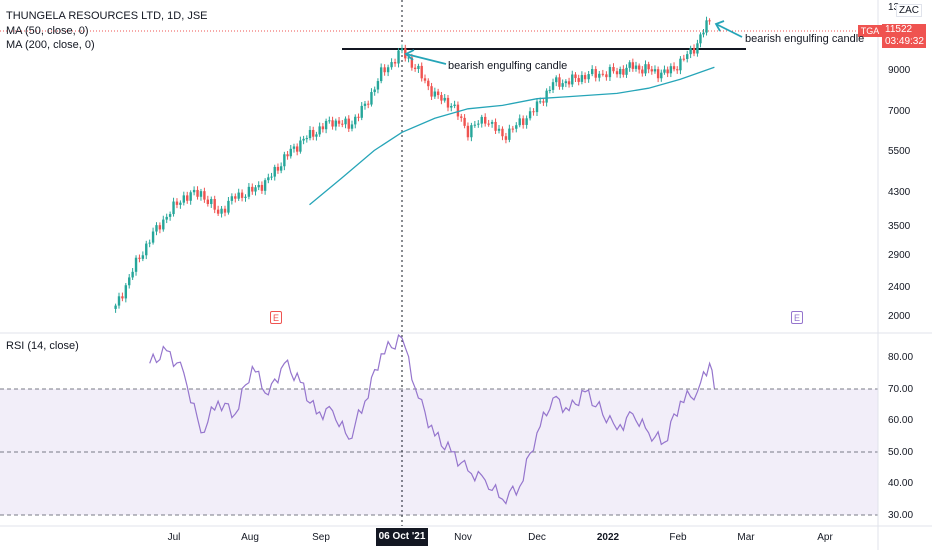  What do you see at coordinates (825, 537) in the screenshot?
I see `time-tick: Apr` at bounding box center [825, 537].